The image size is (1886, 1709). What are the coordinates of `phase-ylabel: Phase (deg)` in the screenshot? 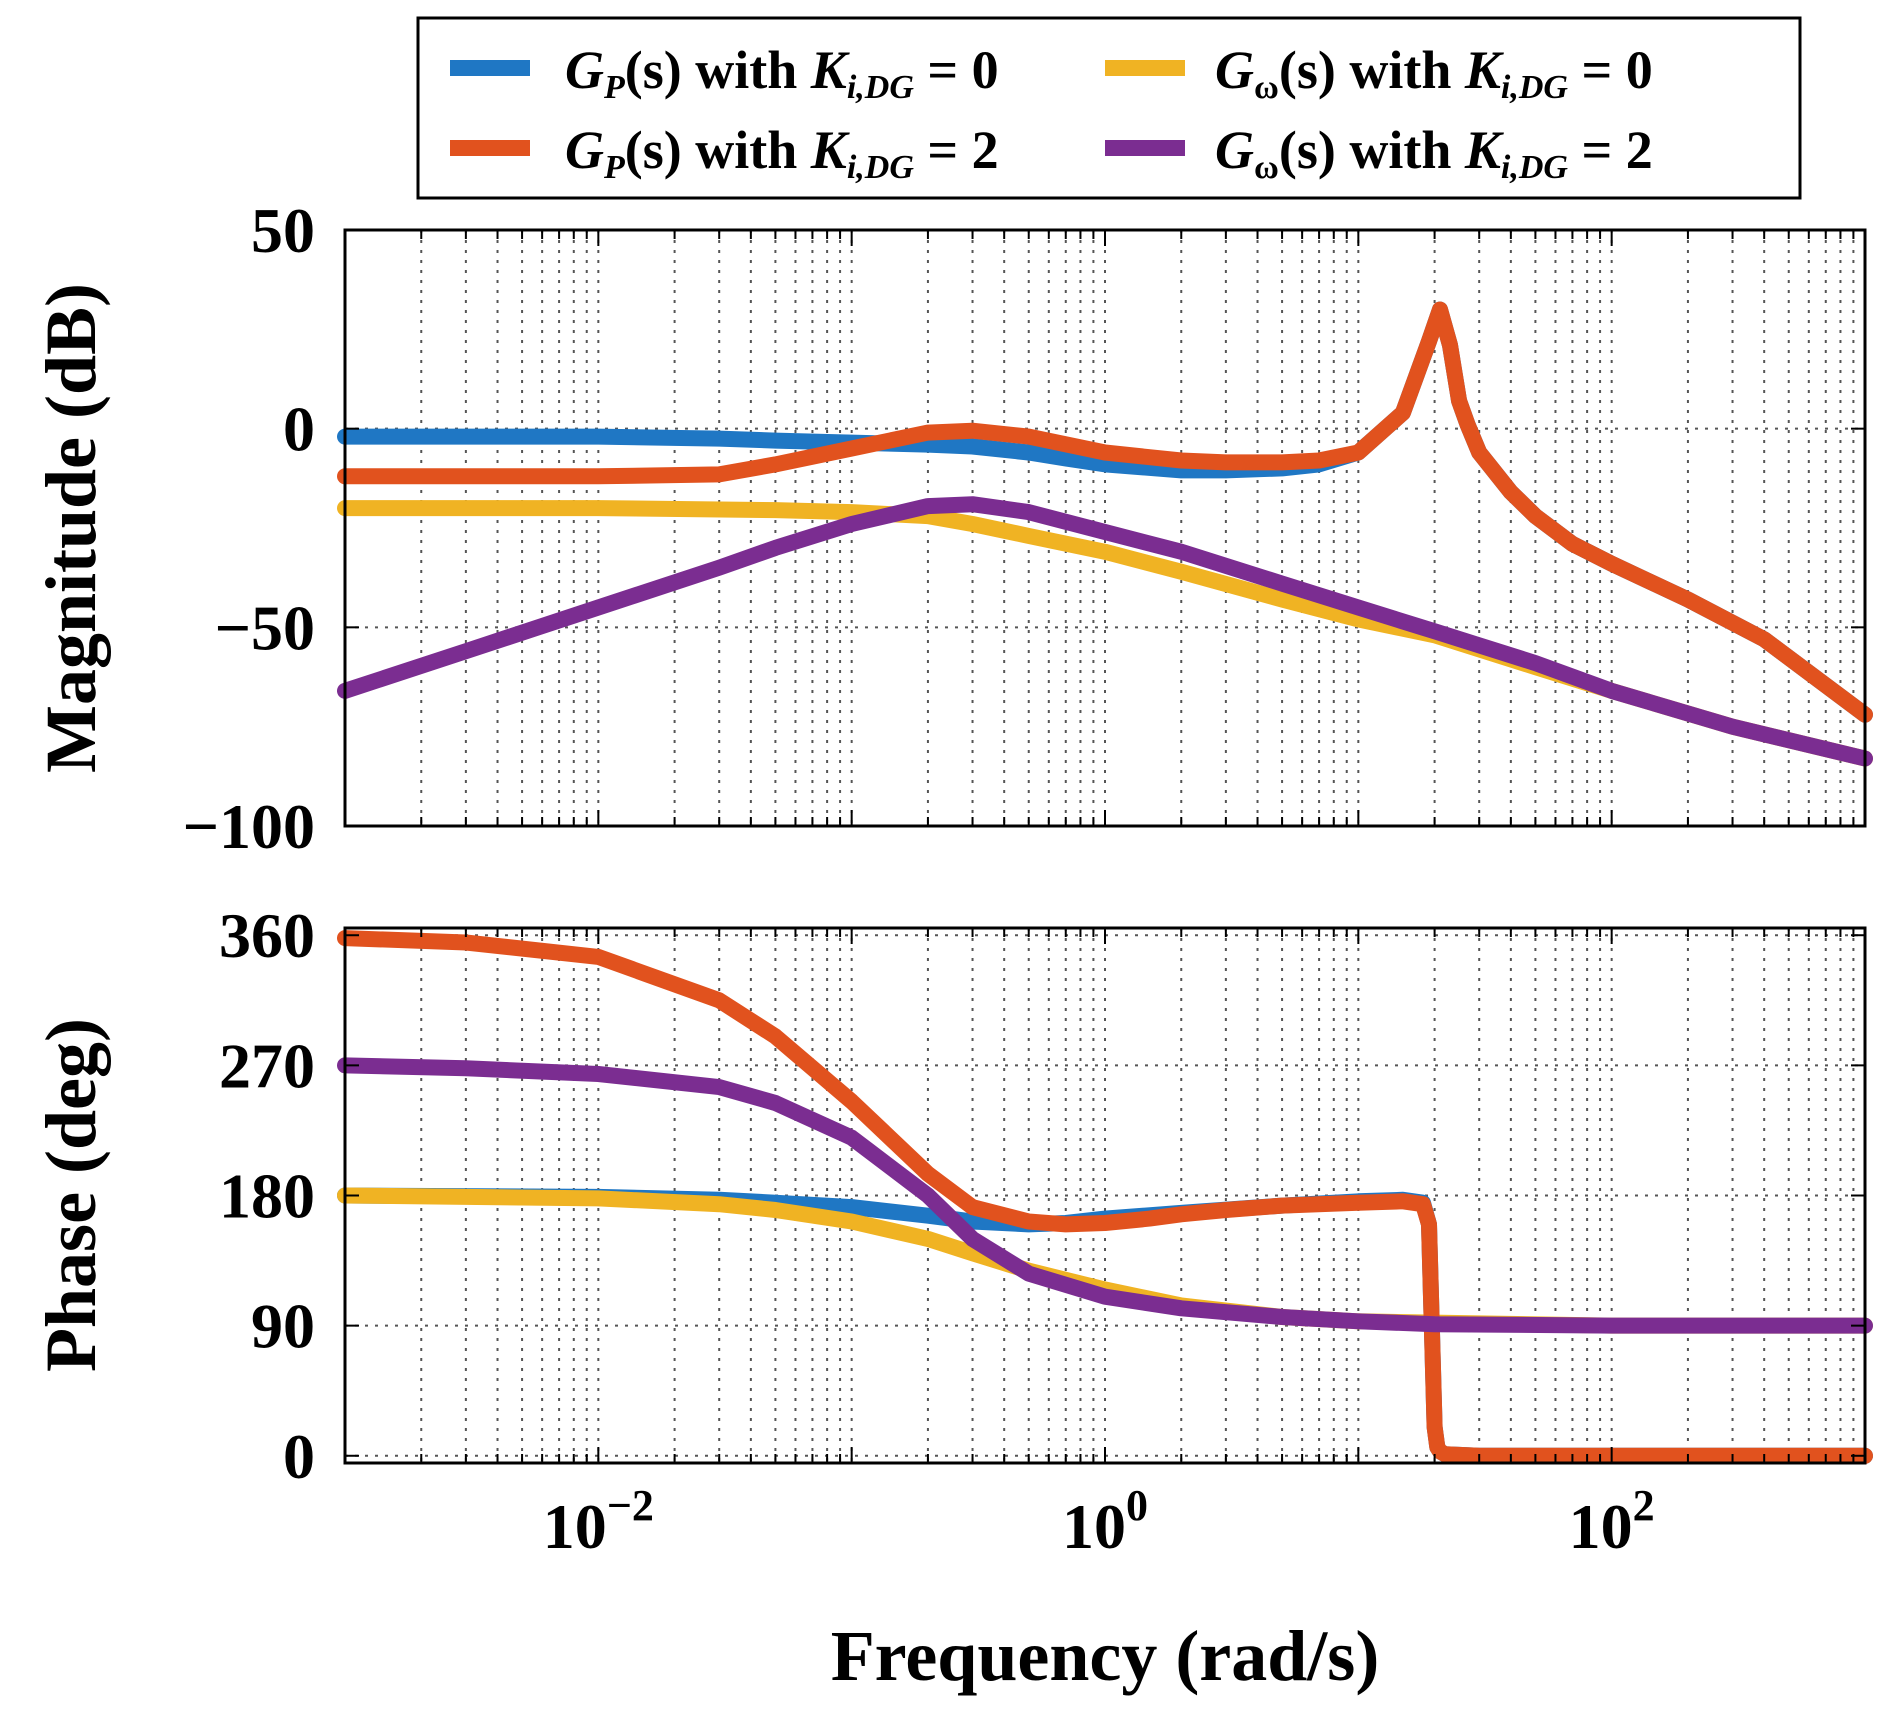 It's located at (71, 1195).